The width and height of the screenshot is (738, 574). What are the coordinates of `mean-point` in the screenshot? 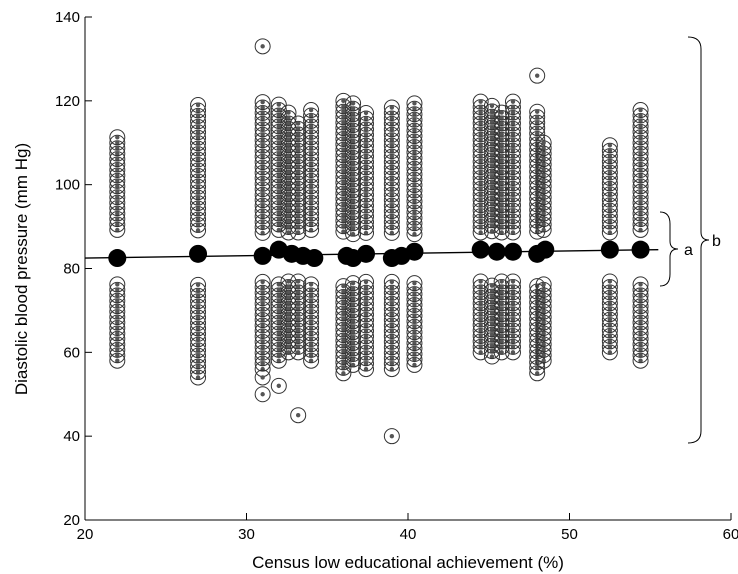 It's located at (314, 258).